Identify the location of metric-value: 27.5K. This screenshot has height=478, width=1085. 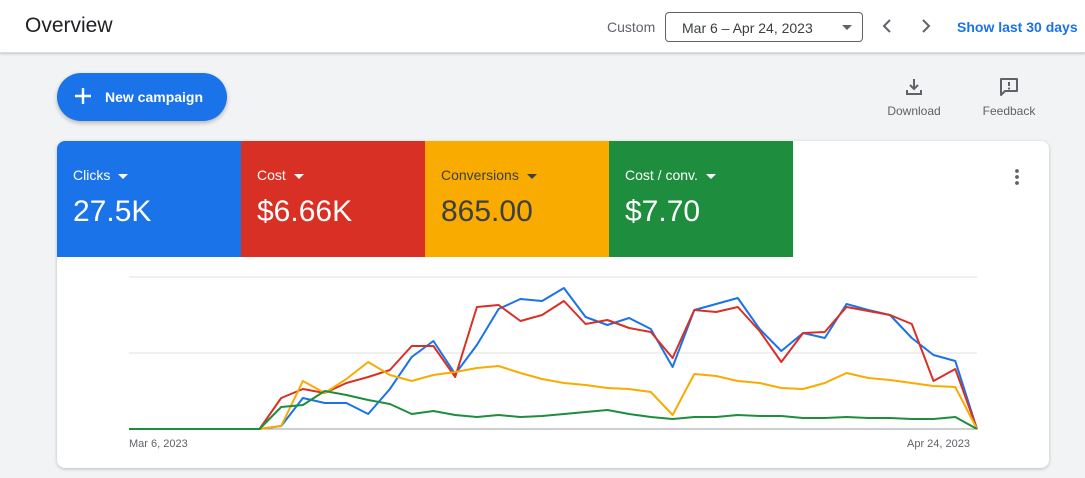
(112, 211).